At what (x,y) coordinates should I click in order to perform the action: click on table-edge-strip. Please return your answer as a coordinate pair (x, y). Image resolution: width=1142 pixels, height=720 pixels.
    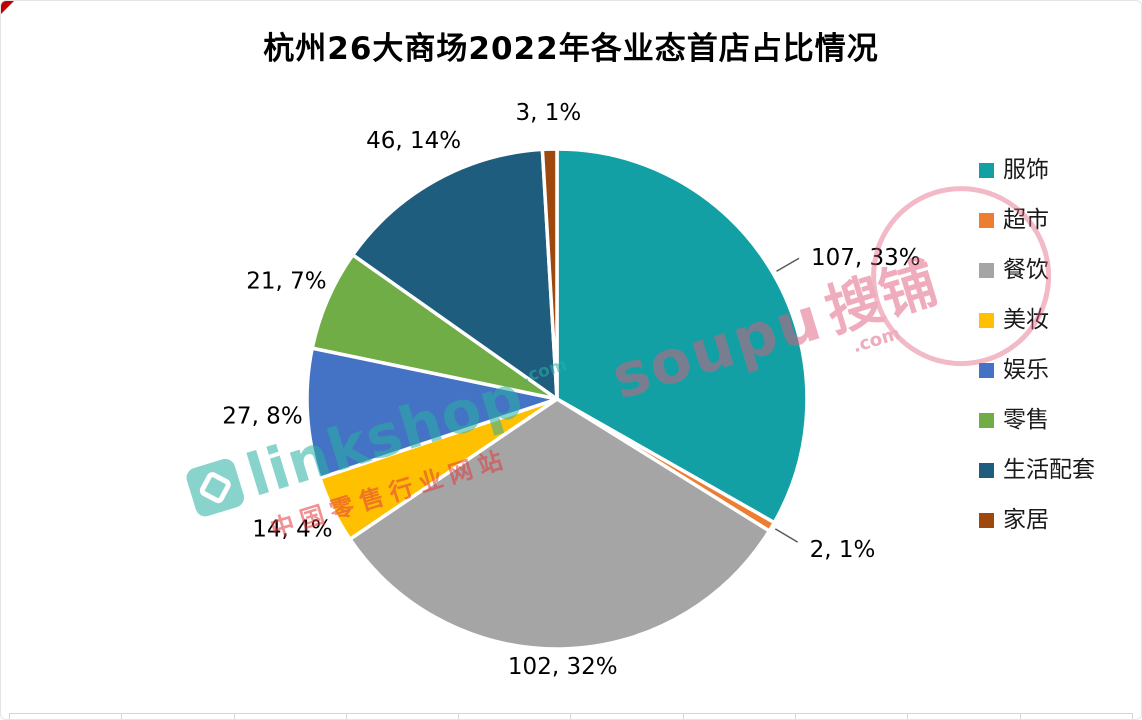
    Looking at the image, I should click on (571, 716).